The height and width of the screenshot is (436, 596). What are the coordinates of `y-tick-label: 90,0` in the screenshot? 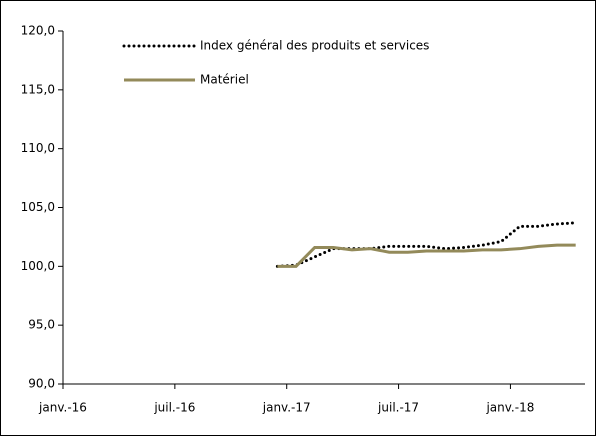 It's located at (41, 384).